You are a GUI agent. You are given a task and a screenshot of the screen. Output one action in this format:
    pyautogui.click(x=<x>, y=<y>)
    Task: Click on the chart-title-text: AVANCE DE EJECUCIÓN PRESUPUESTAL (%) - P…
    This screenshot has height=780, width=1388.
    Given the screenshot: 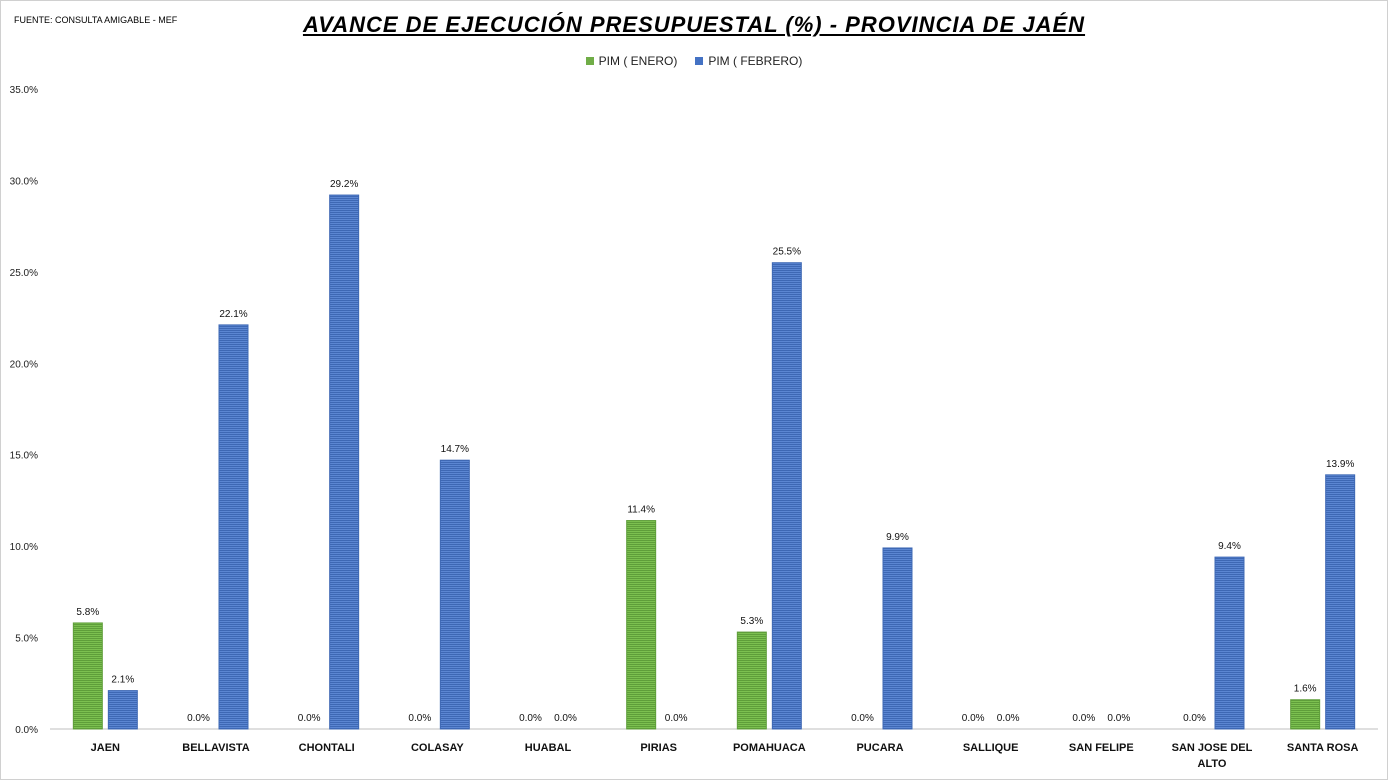 What is the action you would take?
    pyautogui.click(x=694, y=24)
    